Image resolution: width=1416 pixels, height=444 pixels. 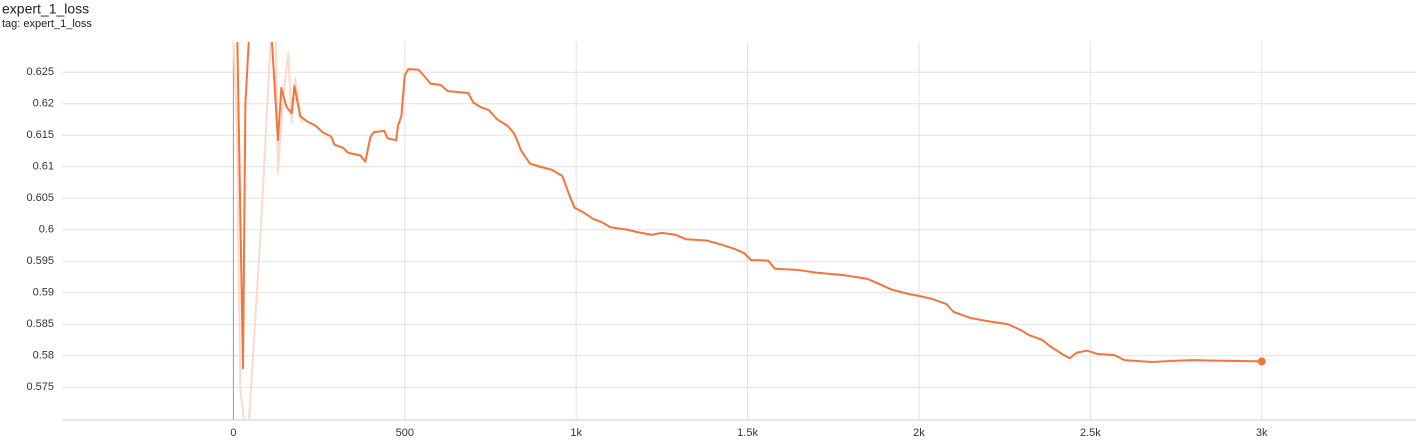 What do you see at coordinates (43, 293) in the screenshot?
I see `y-tick-label: 0.59` at bounding box center [43, 293].